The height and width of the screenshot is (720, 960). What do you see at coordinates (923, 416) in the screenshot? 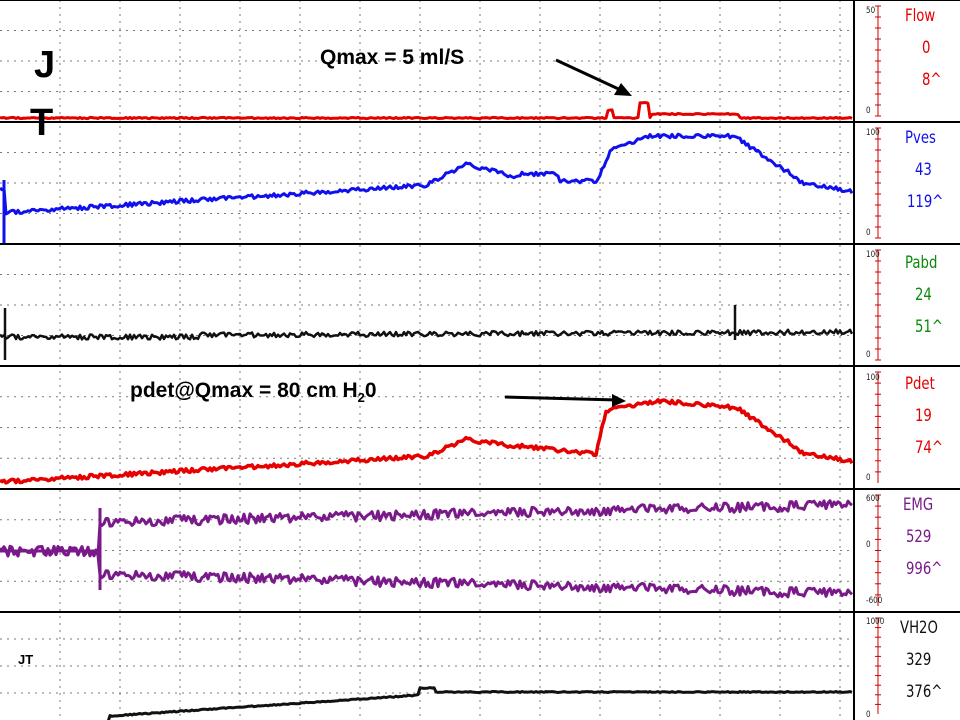
I see `pdet-value-current: 19` at bounding box center [923, 416].